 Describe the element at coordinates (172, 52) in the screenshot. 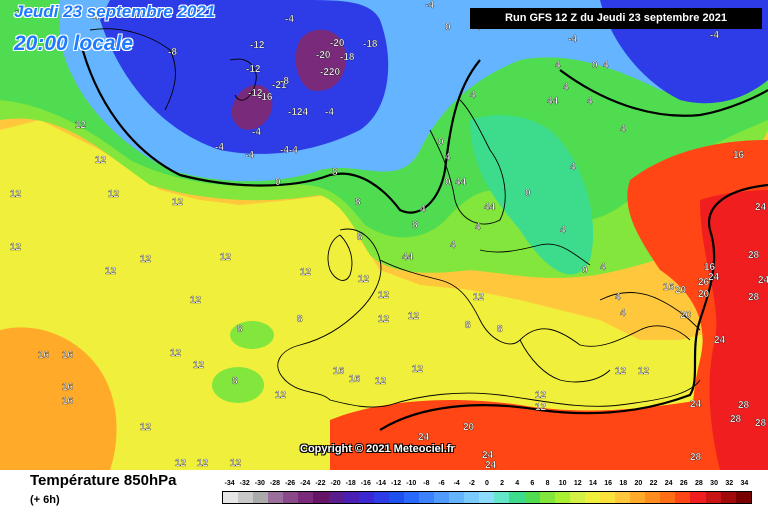

I see `temperature-value-label: -8` at that location.